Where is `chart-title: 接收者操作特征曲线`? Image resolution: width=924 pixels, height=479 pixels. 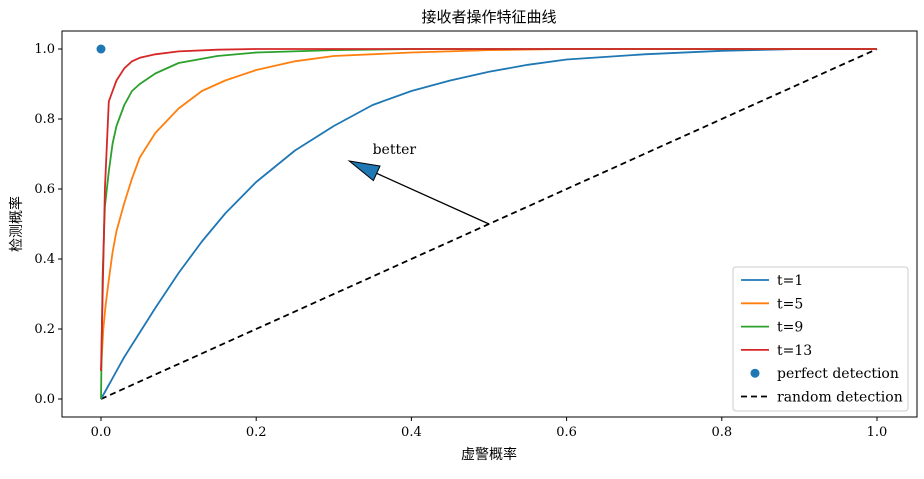
chart-title: 接收者操作特征曲线 is located at coordinates (488, 17).